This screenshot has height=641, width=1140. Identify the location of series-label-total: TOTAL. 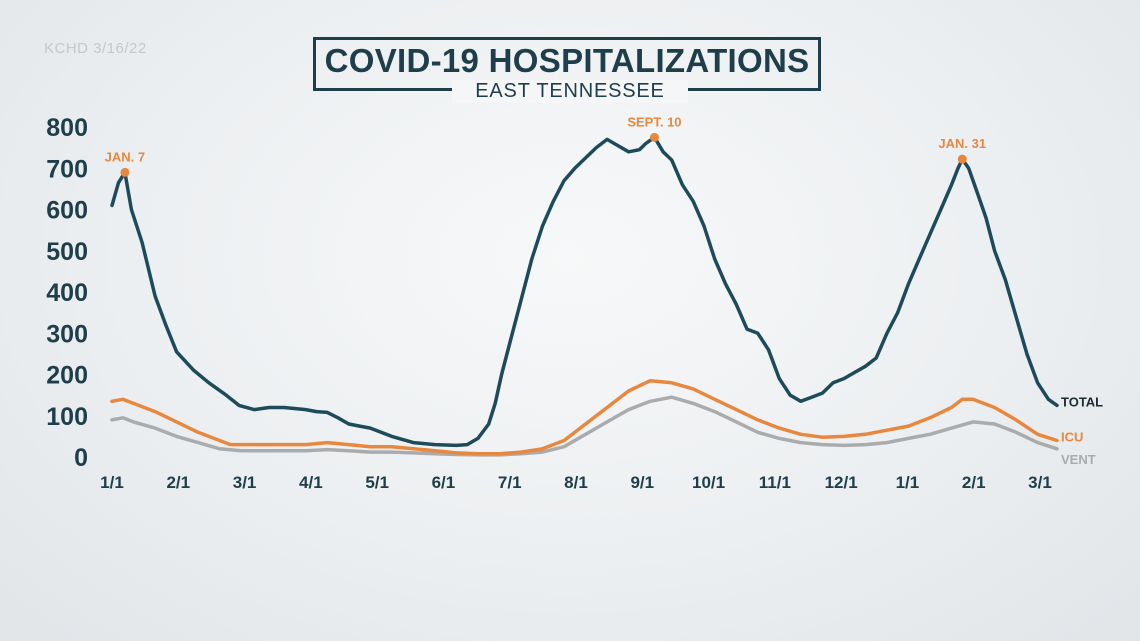
(1082, 401).